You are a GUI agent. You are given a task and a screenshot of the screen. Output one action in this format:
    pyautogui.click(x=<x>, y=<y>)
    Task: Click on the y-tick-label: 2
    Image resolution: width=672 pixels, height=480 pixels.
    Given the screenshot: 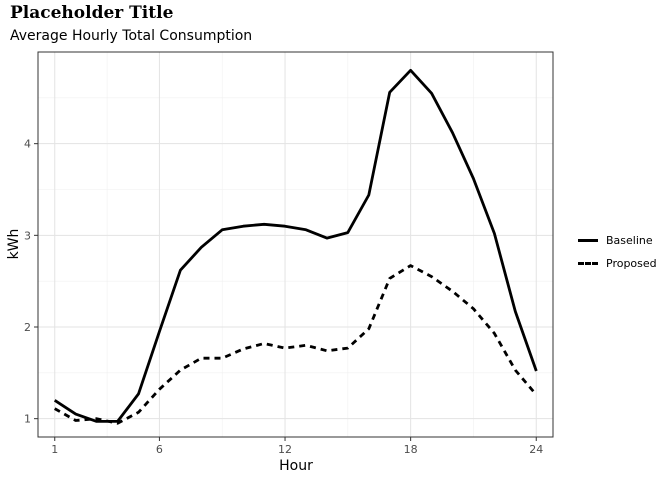 What is the action you would take?
    pyautogui.click(x=27, y=327)
    